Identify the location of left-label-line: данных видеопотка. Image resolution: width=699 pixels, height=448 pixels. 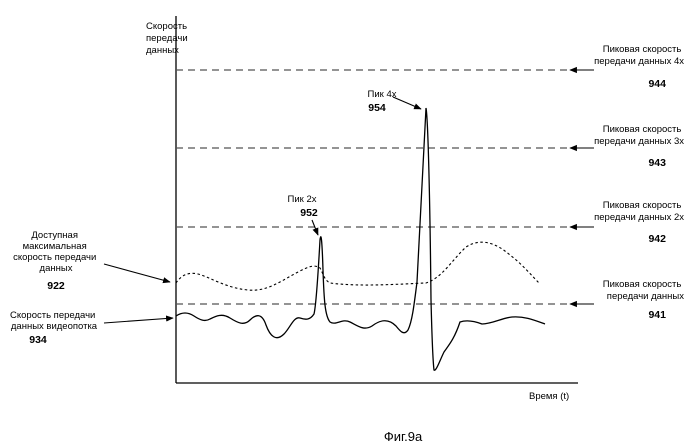
(54, 326).